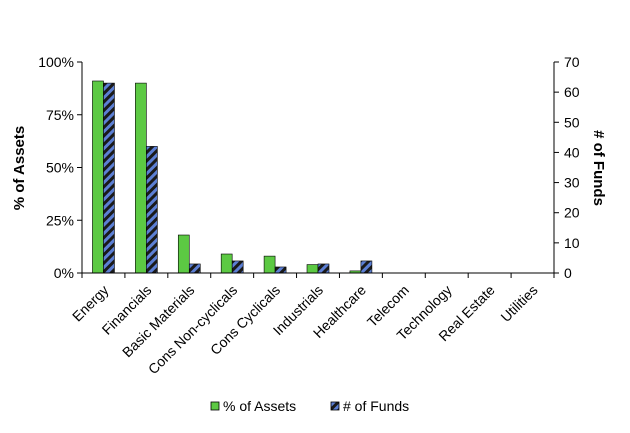 This screenshot has height=433, width=630. Describe the element at coordinates (572, 92) in the screenshot. I see `right-tick-label: 60` at that location.